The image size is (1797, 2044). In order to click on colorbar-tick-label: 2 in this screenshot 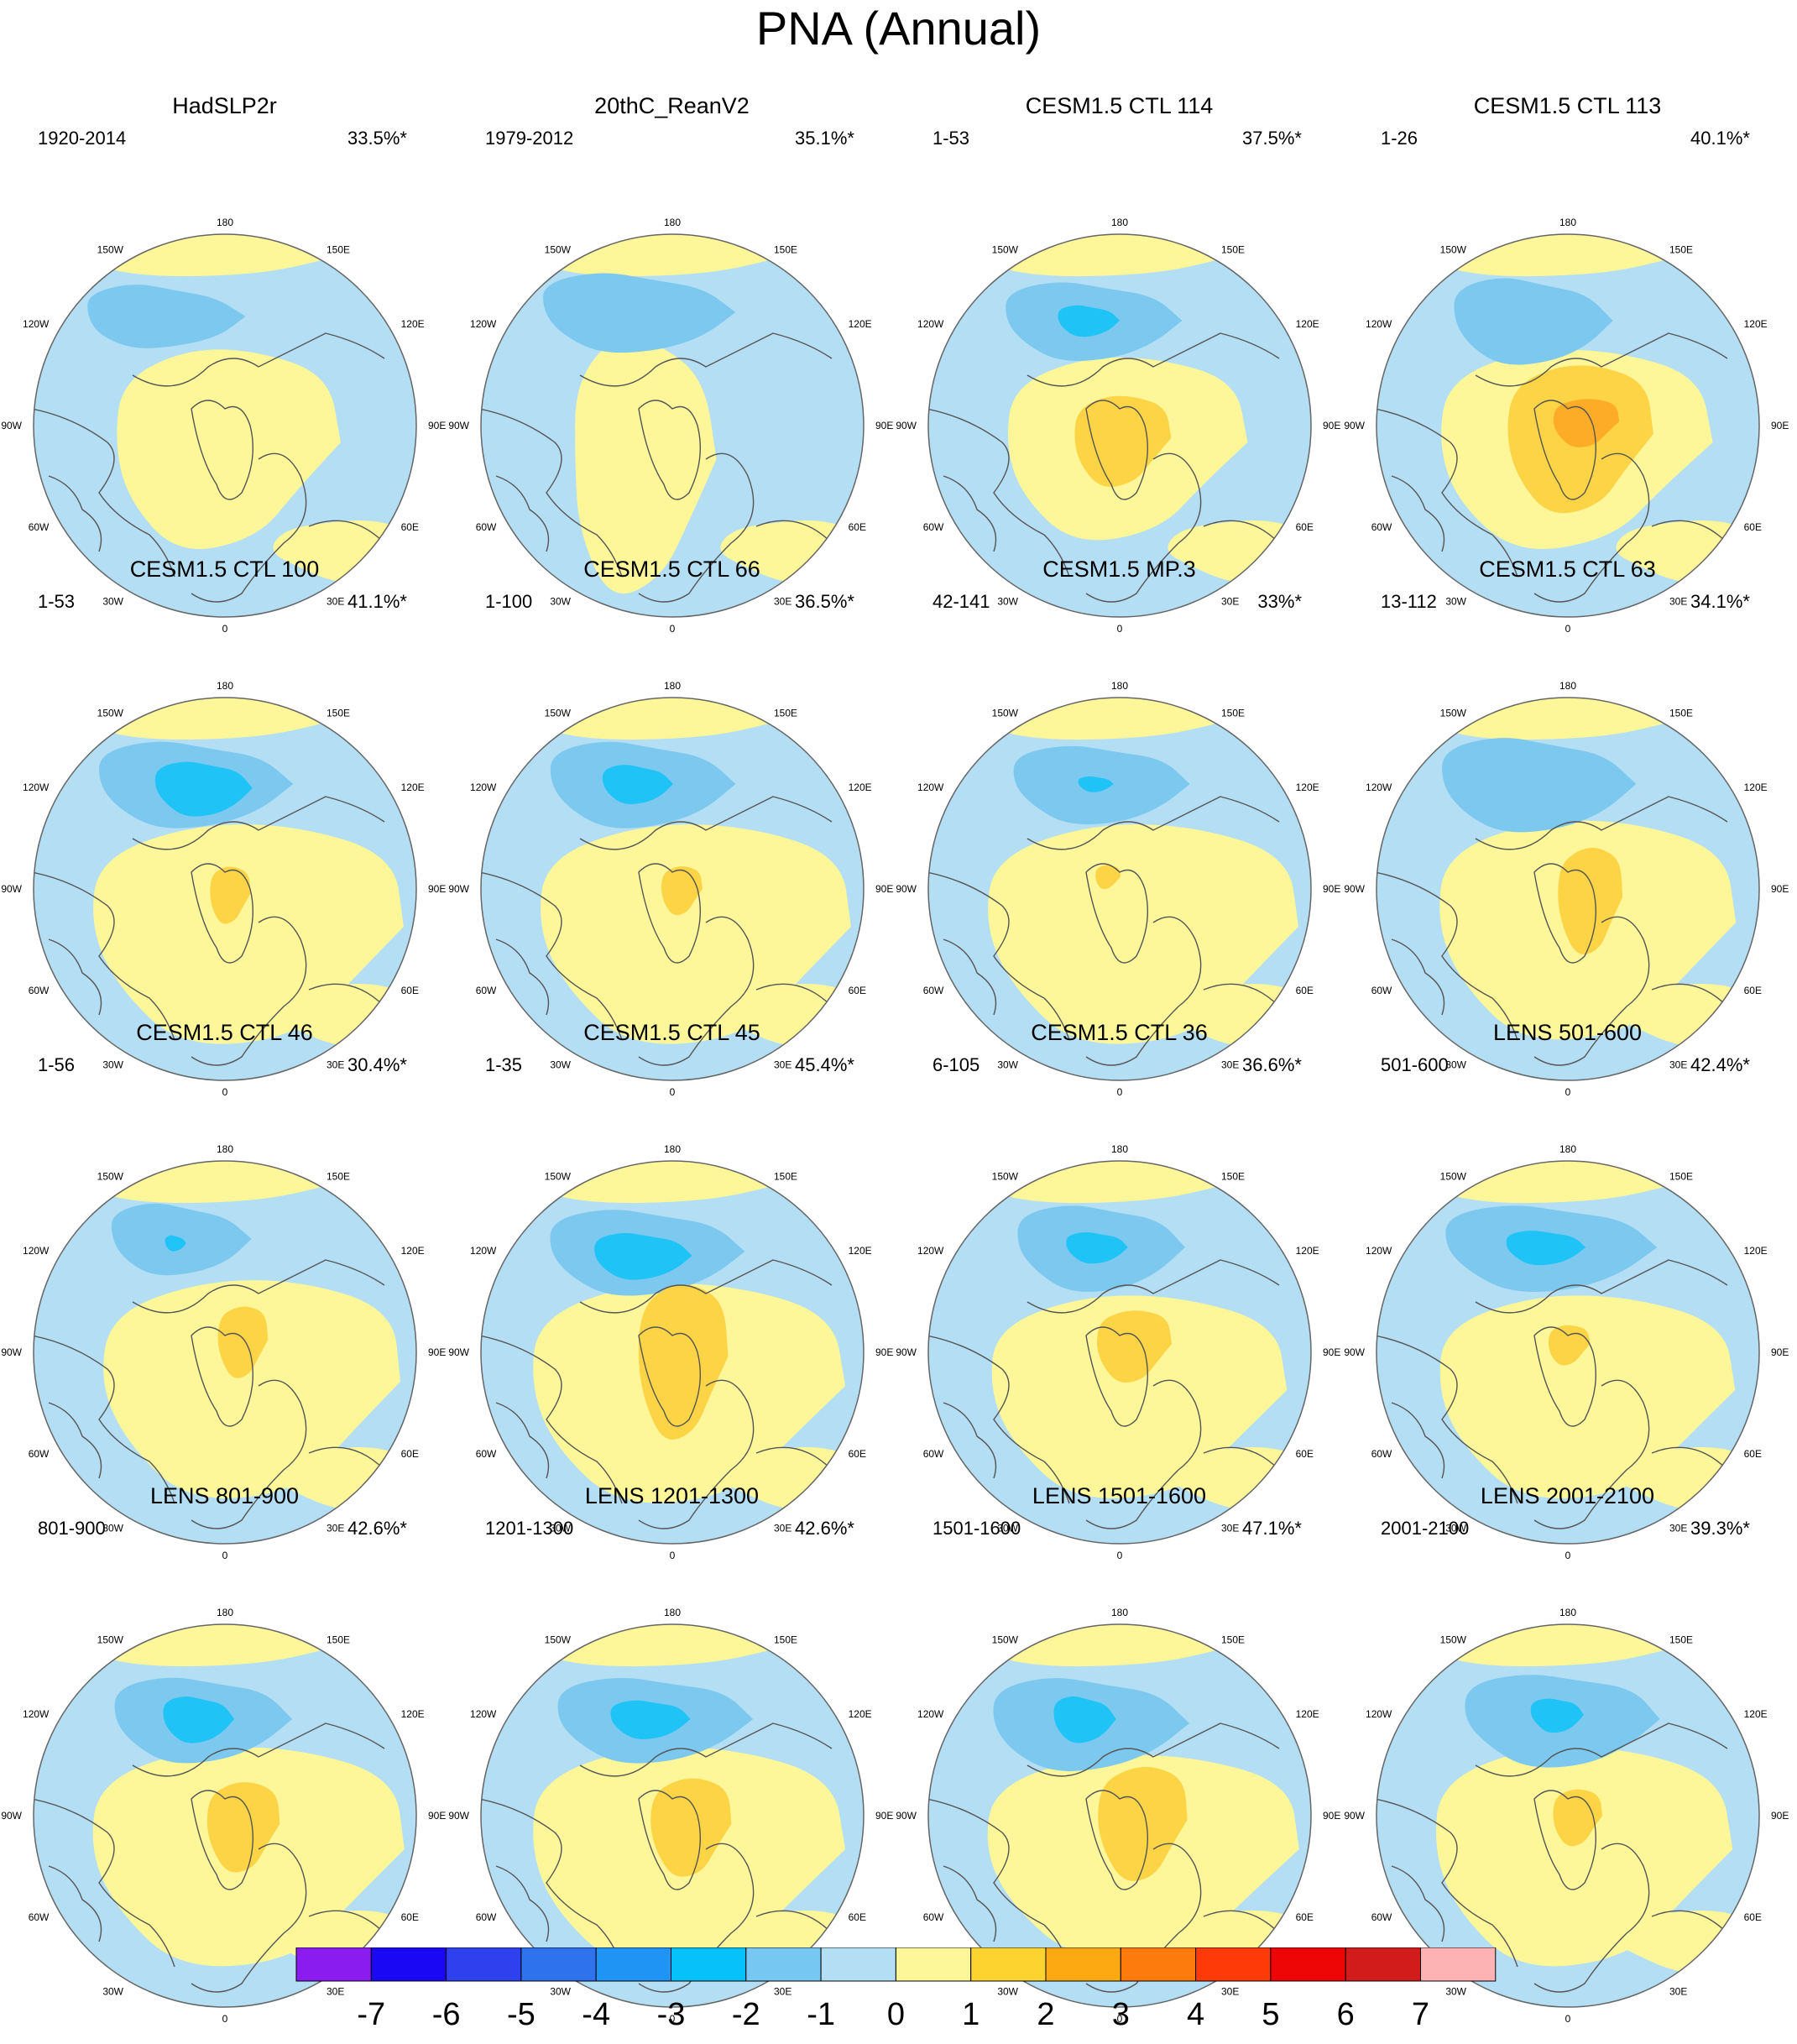, I will do `click(1045, 2014)`.